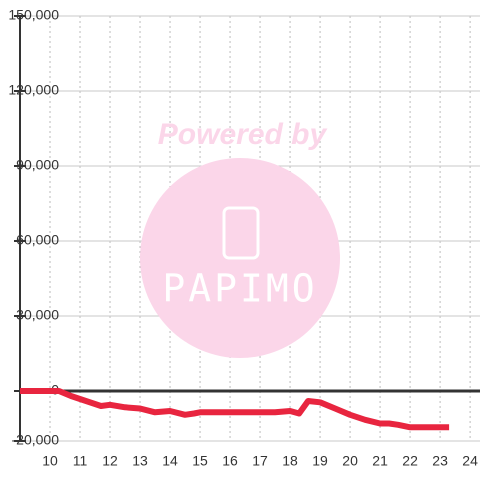 Image resolution: width=480 pixels, height=480 pixels. I want to click on y-tick-label: 60,000, so click(37, 240).